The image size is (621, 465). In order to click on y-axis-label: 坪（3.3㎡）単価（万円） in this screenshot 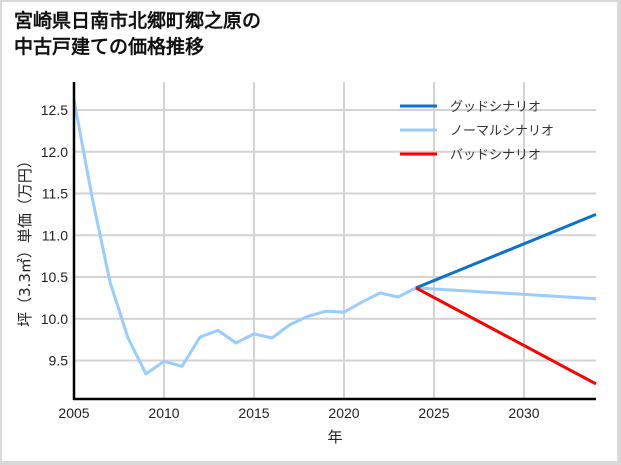, I will do `click(25, 240)`.